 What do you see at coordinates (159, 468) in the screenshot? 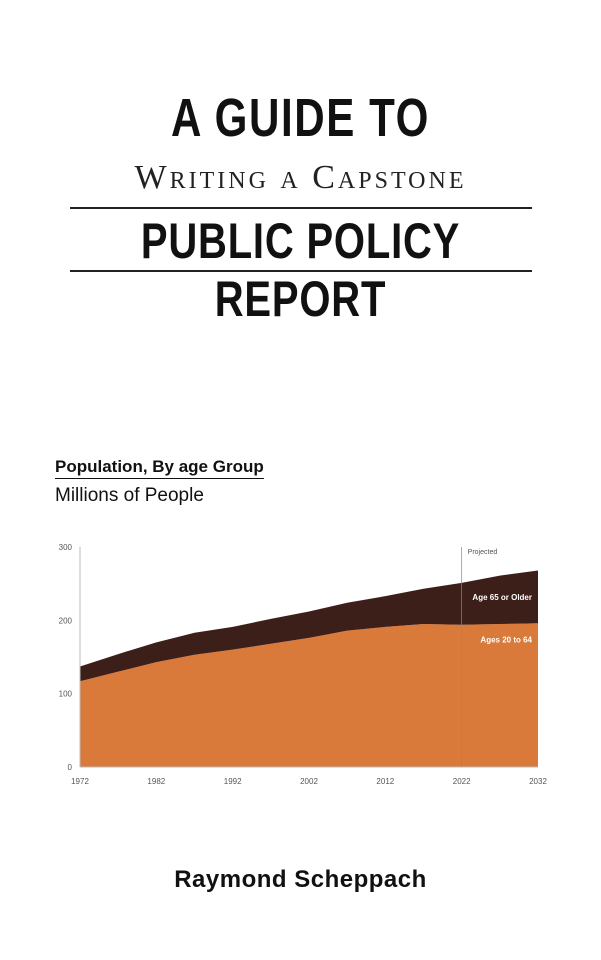
I see `chart-title: Population, By age Group` at bounding box center [159, 468].